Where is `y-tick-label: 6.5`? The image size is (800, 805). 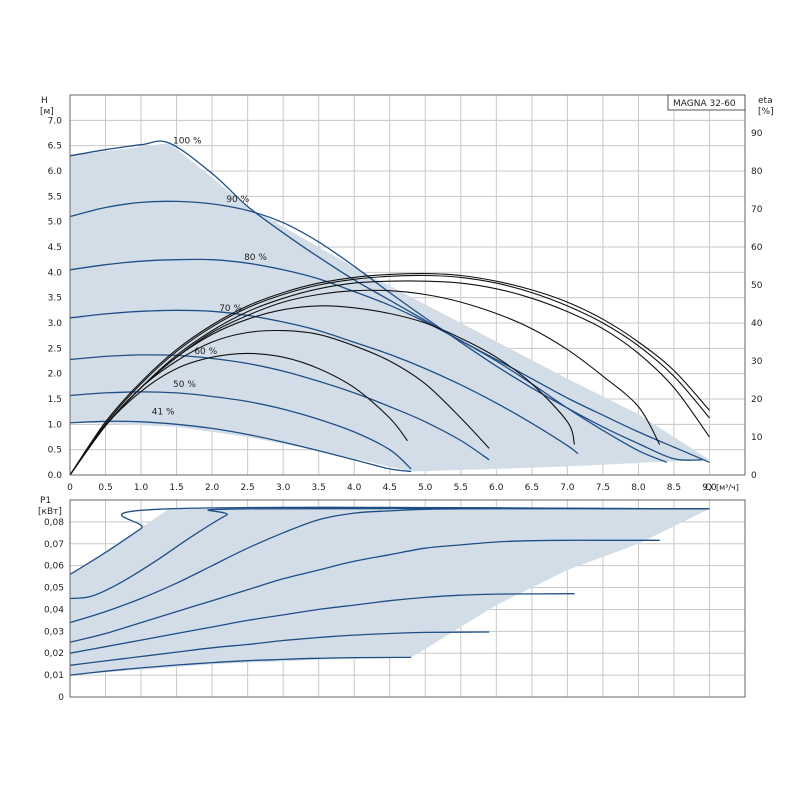 y-tick-label: 6.5 is located at coordinates (55, 147).